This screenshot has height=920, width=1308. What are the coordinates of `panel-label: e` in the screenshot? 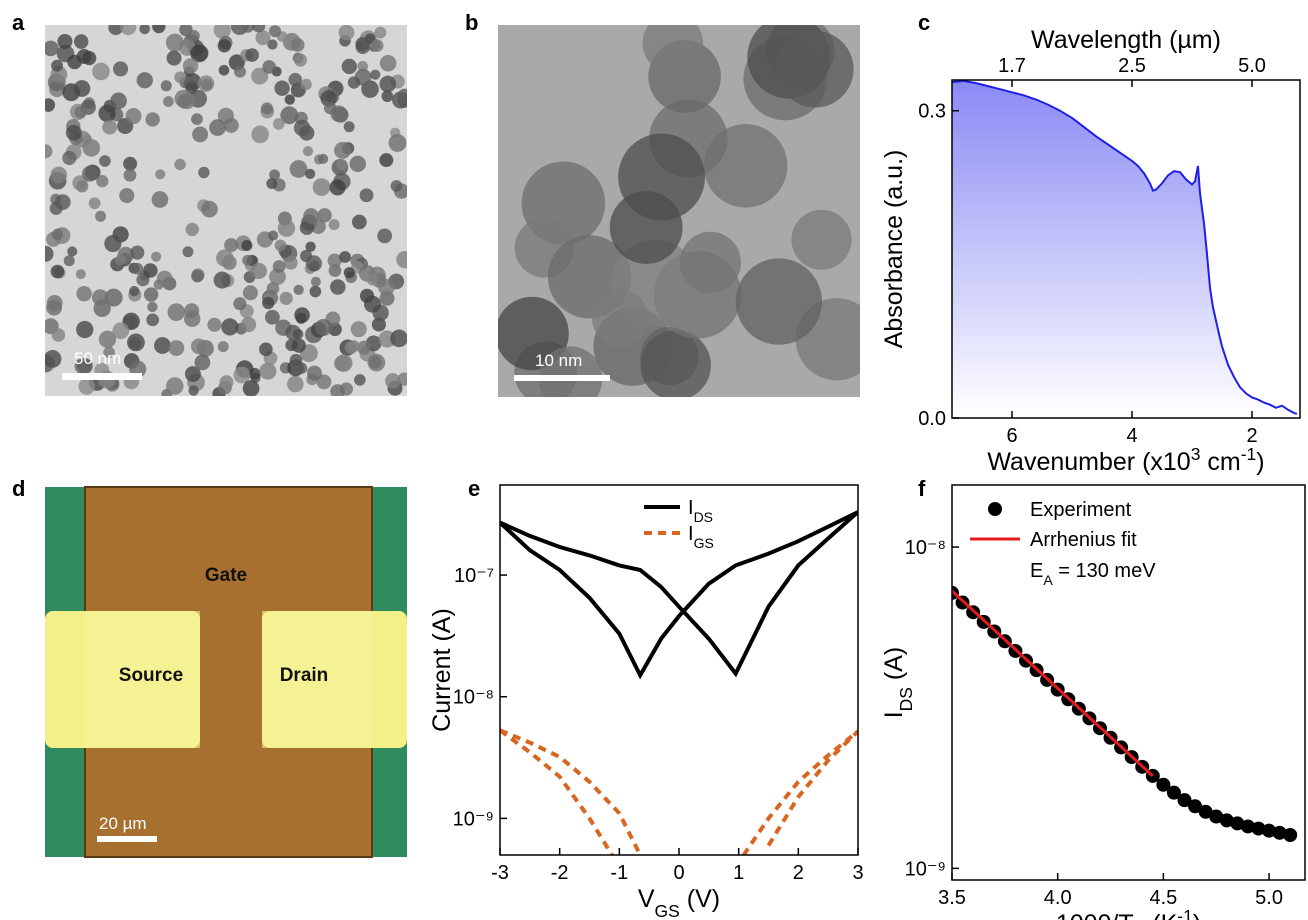 It's located at (474, 488).